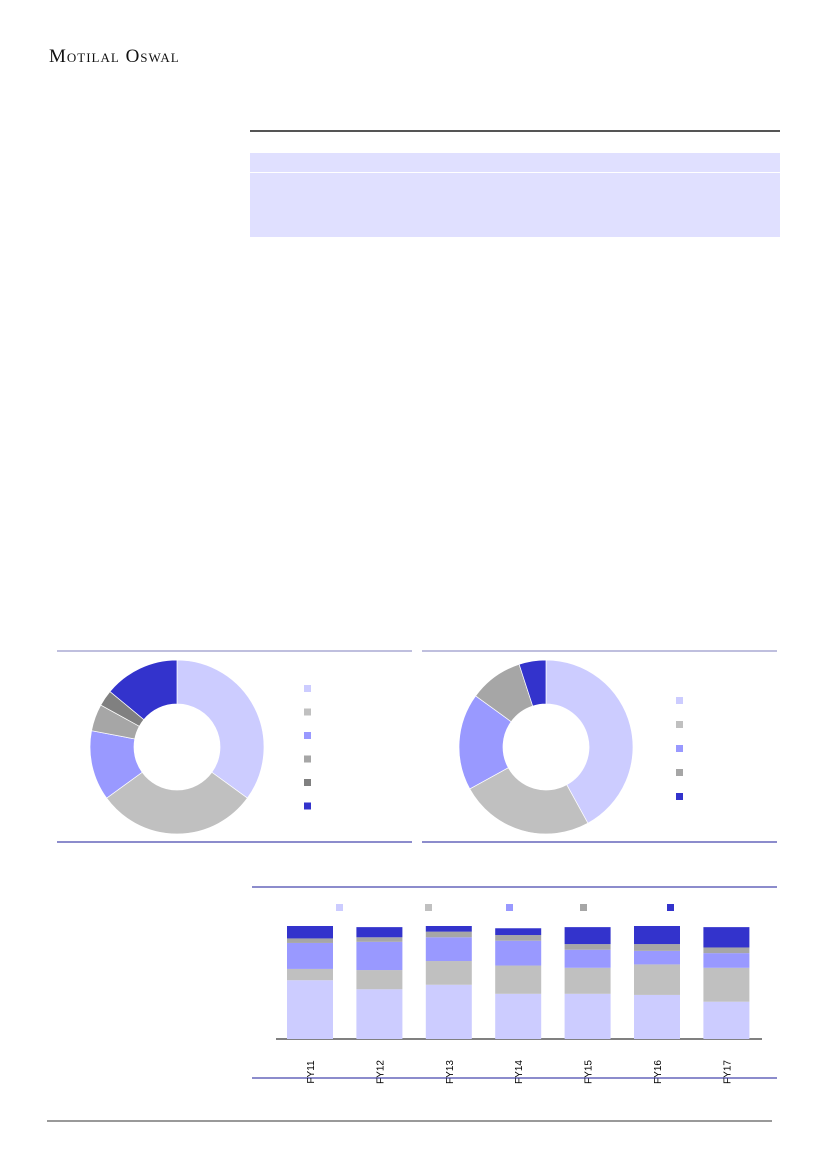  Describe the element at coordinates (515, 163) in the screenshot. I see `highlight-box-header` at that location.